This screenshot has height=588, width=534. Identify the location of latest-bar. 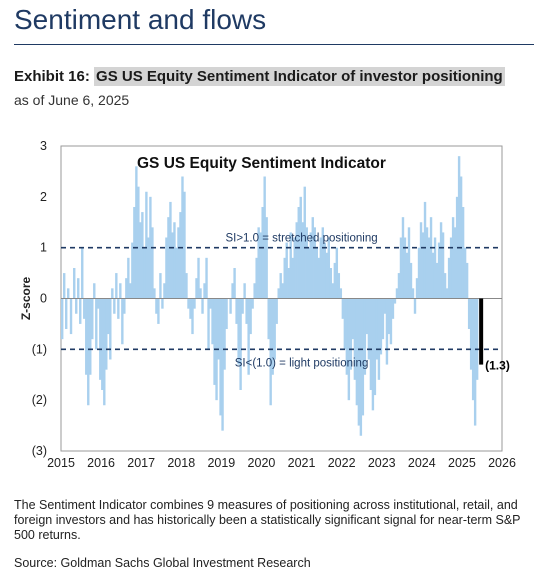
(481, 331).